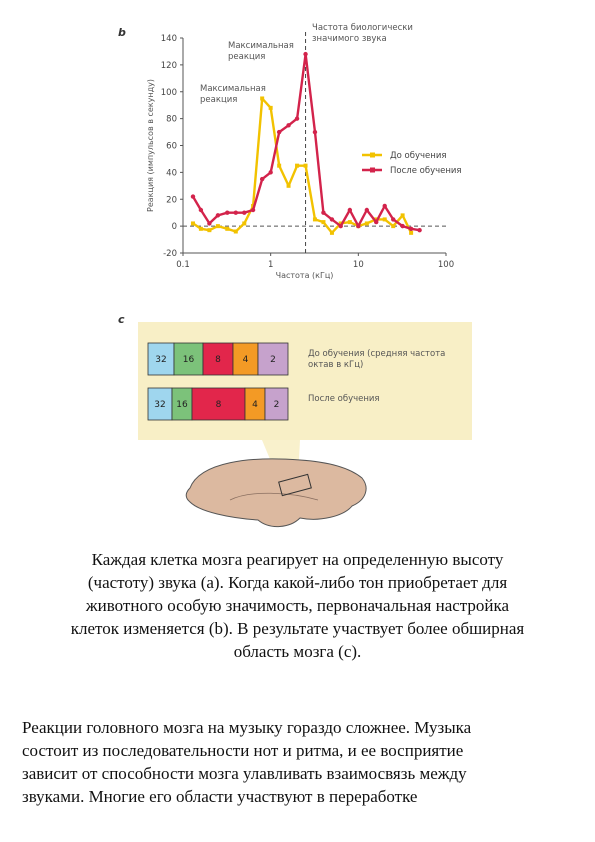 The image size is (595, 842). Describe the element at coordinates (171, 200) in the screenshot. I see `y-tick-label: 20` at that location.